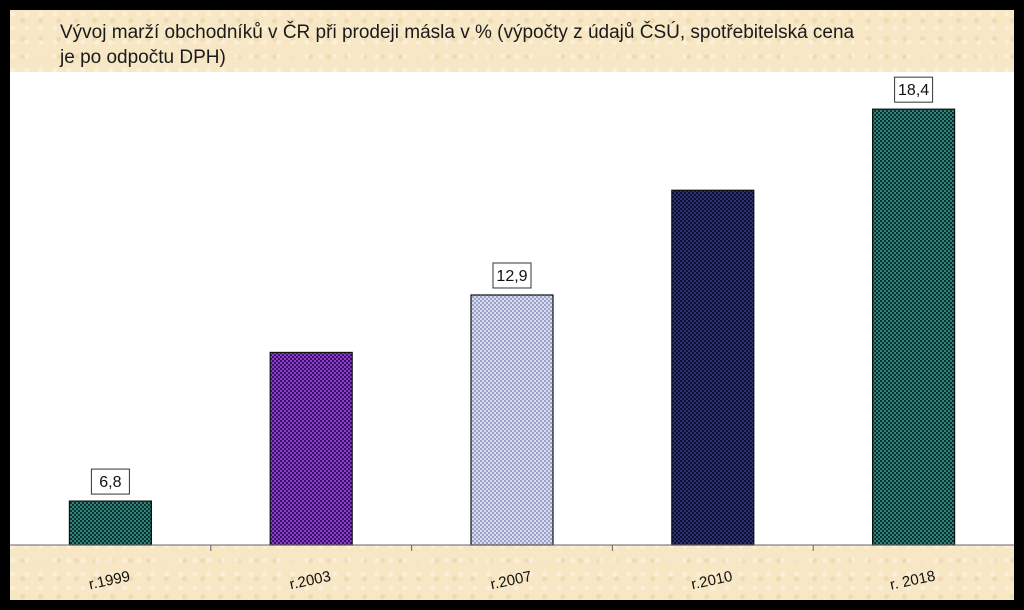 Image resolution: width=1024 pixels, height=610 pixels. Describe the element at coordinates (511, 580) in the screenshot. I see `x-tick-label: r.2007` at that location.